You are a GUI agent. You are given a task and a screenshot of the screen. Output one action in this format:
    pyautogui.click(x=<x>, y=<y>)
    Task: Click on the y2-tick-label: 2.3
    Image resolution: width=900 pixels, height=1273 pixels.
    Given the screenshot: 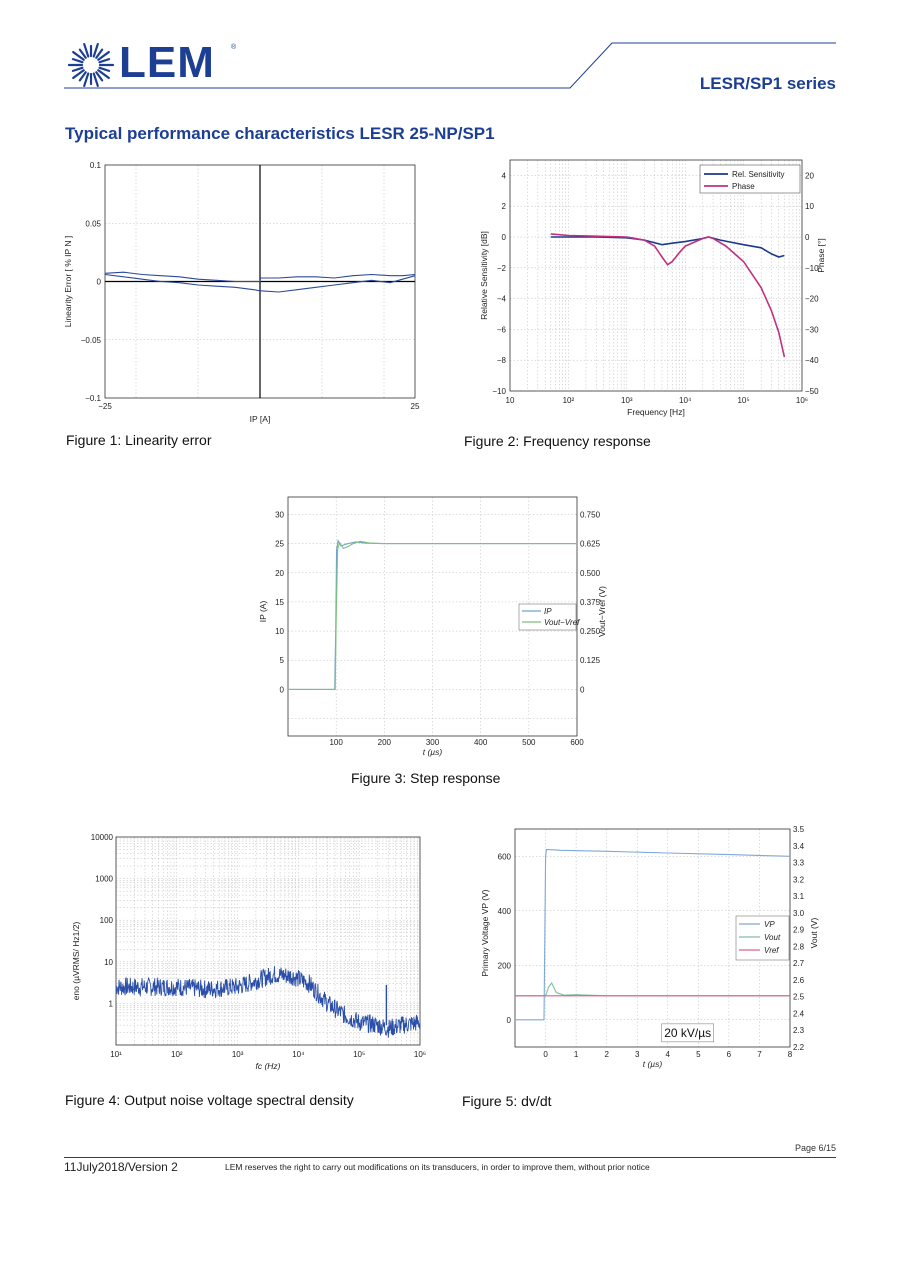 What is the action you would take?
    pyautogui.click(x=799, y=1030)
    